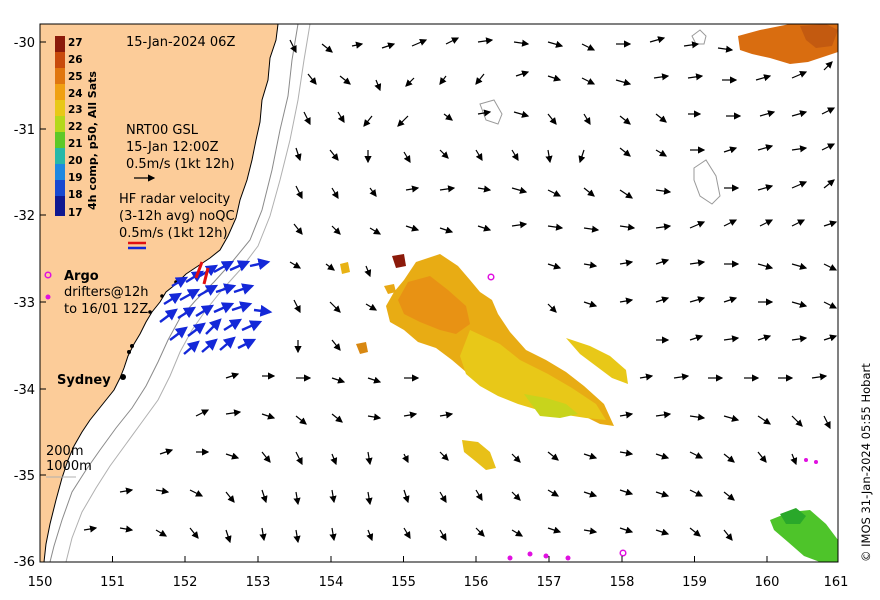 This screenshot has height=600, width=880. What do you see at coordinates (40, 582) in the screenshot?
I see `x-tick-label: 150` at bounding box center [40, 582].